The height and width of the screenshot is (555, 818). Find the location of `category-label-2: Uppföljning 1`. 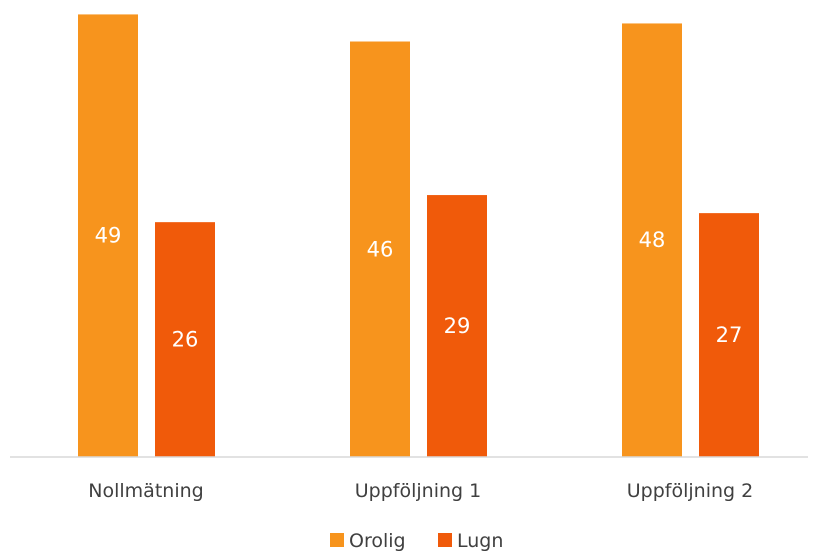

category-label-2: Uppföljning 1 is located at coordinates (418, 491).